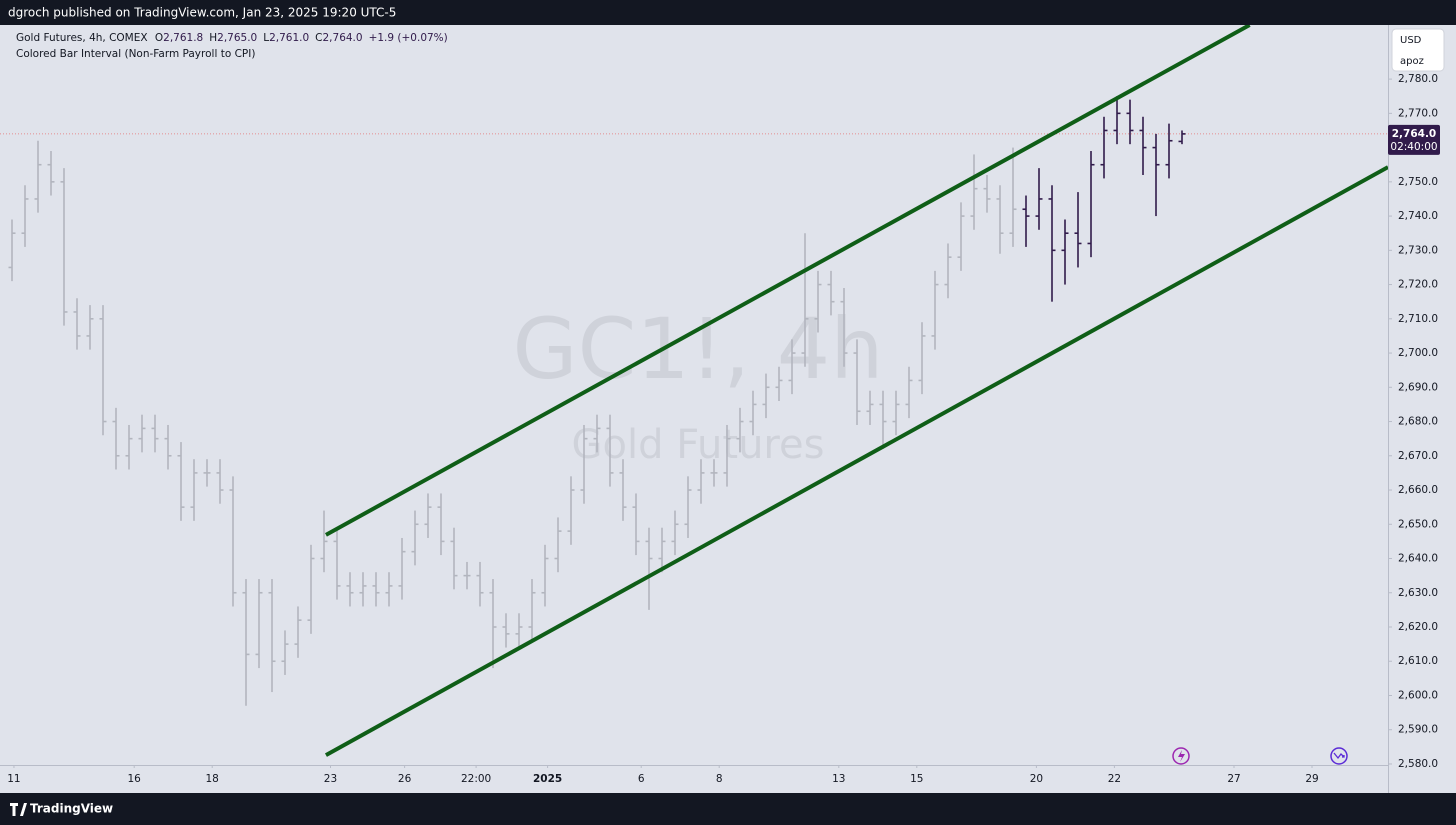  I want to click on event-icon-bolt, so click(1181, 756).